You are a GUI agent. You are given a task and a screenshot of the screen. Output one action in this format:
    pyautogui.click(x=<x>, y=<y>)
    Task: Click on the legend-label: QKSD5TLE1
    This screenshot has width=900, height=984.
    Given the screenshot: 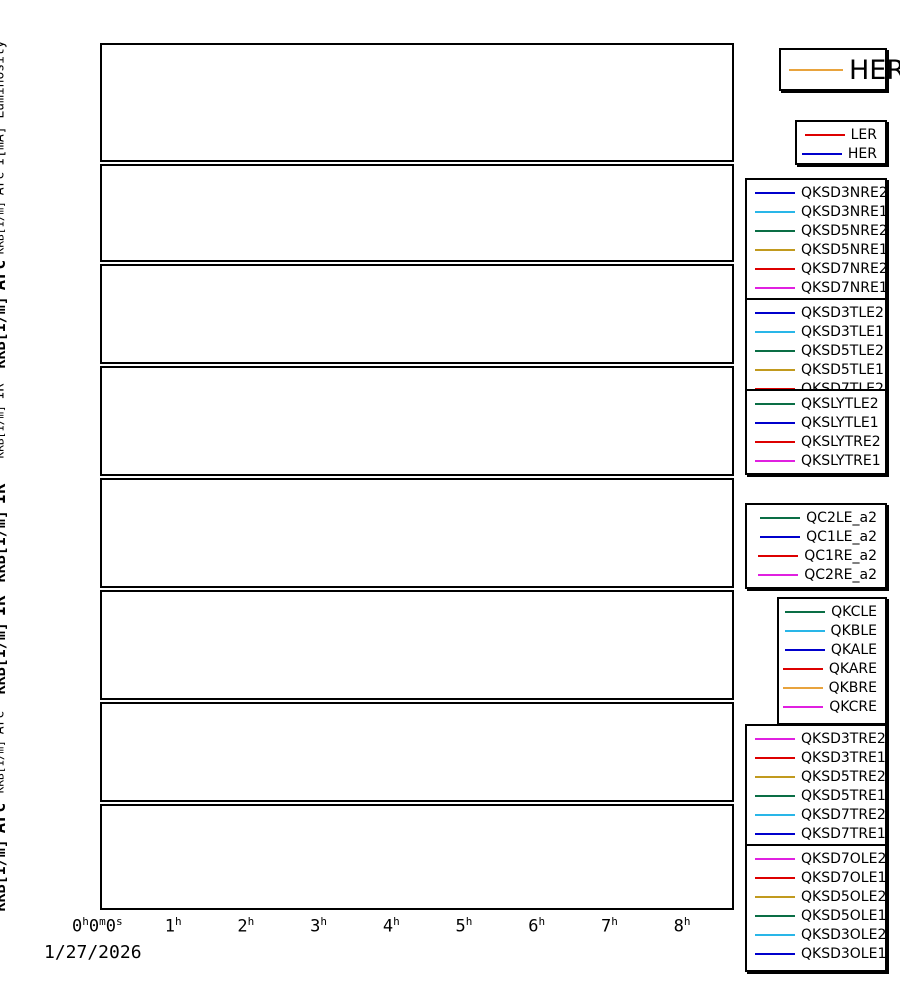 What is the action you would take?
    pyautogui.click(x=842, y=369)
    